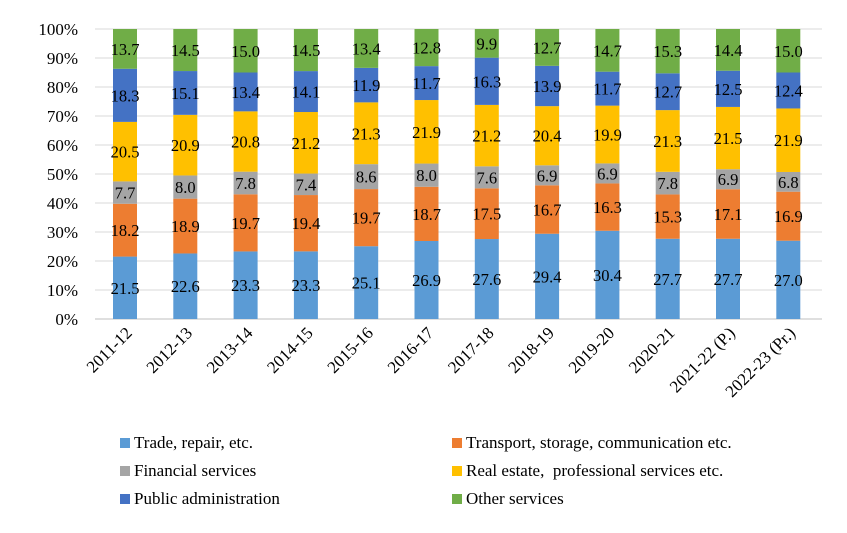  Describe the element at coordinates (62, 290) in the screenshot. I see `y-tick-label: 10%` at that location.